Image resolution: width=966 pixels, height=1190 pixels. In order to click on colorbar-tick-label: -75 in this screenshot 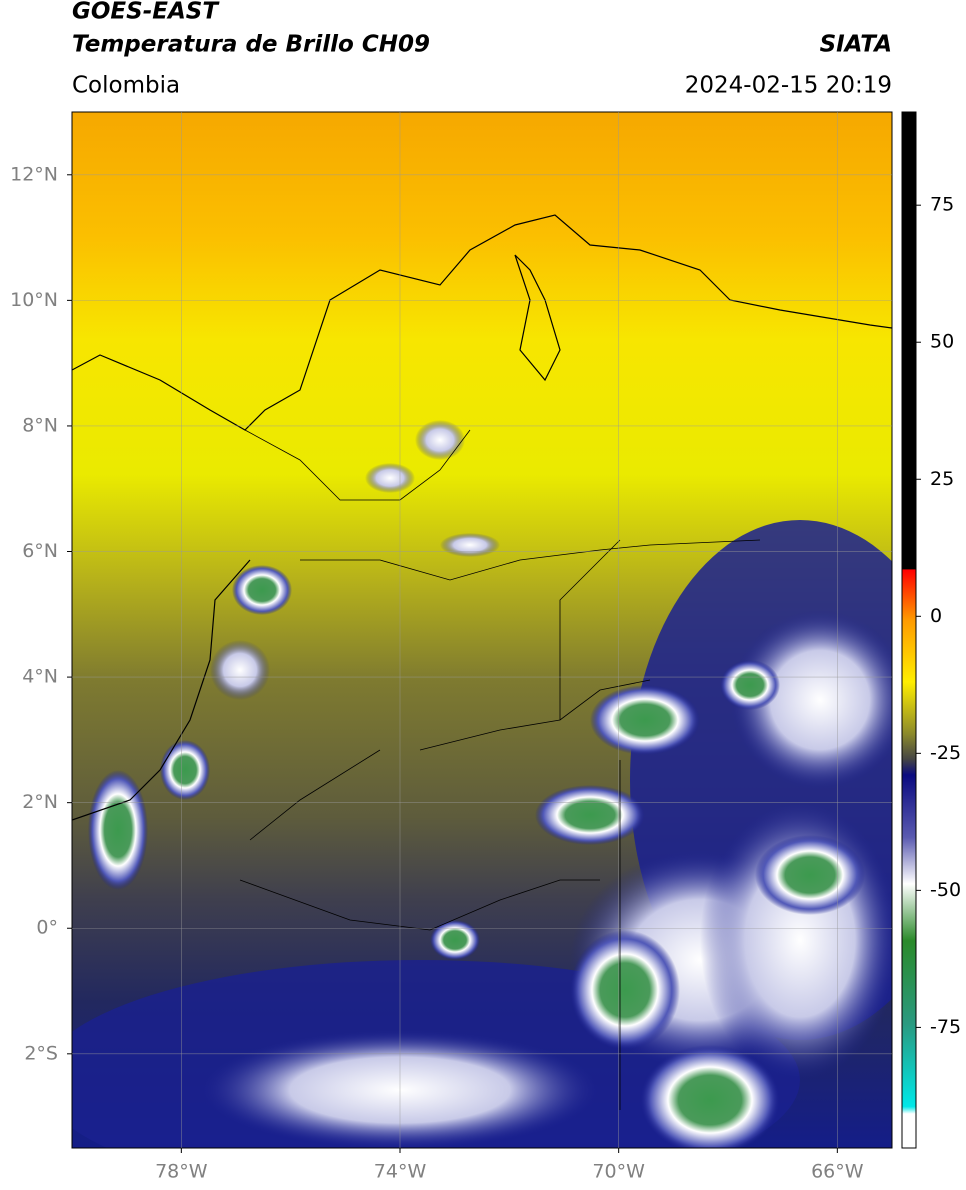, I will do `click(945, 1027)`.